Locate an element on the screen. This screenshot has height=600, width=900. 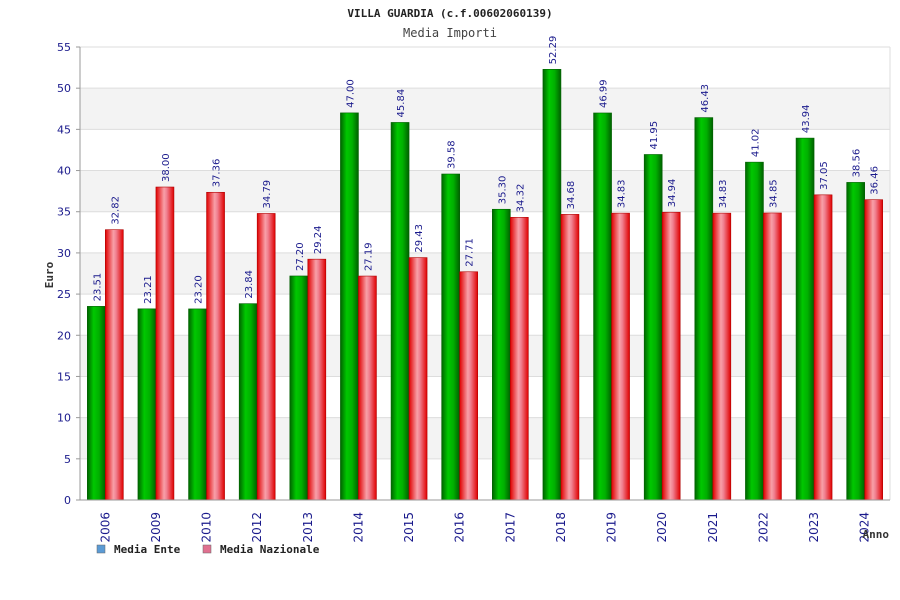
bar-media-ente-2020 is located at coordinates (653, 327).